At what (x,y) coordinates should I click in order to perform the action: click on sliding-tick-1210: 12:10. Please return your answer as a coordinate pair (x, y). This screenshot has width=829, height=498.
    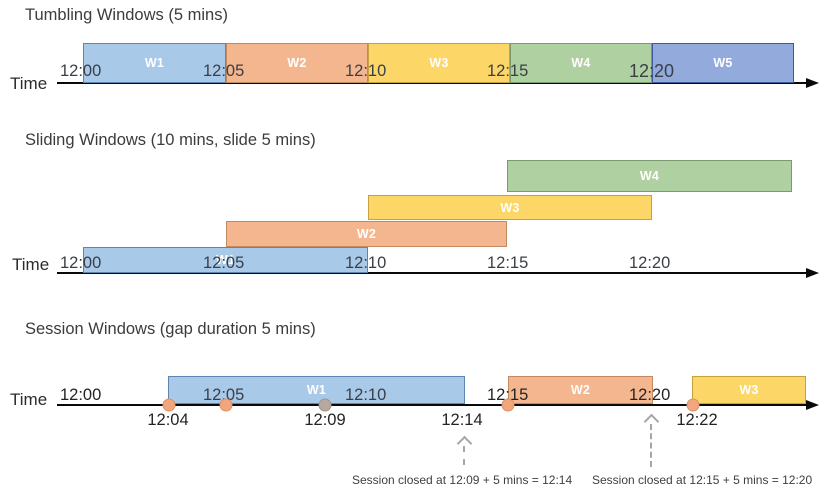
    Looking at the image, I should click on (366, 263).